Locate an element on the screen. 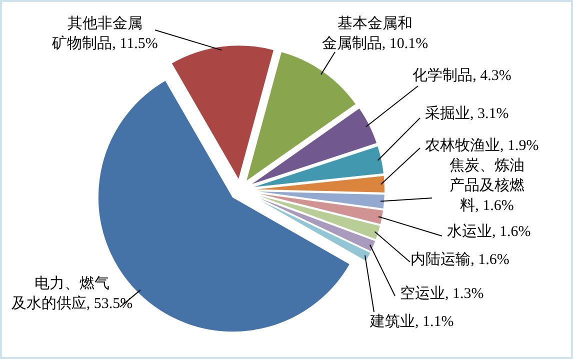 This screenshot has width=573, height=359. slice-label: 基本金属和金属制品, 10.1% is located at coordinates (375, 34).